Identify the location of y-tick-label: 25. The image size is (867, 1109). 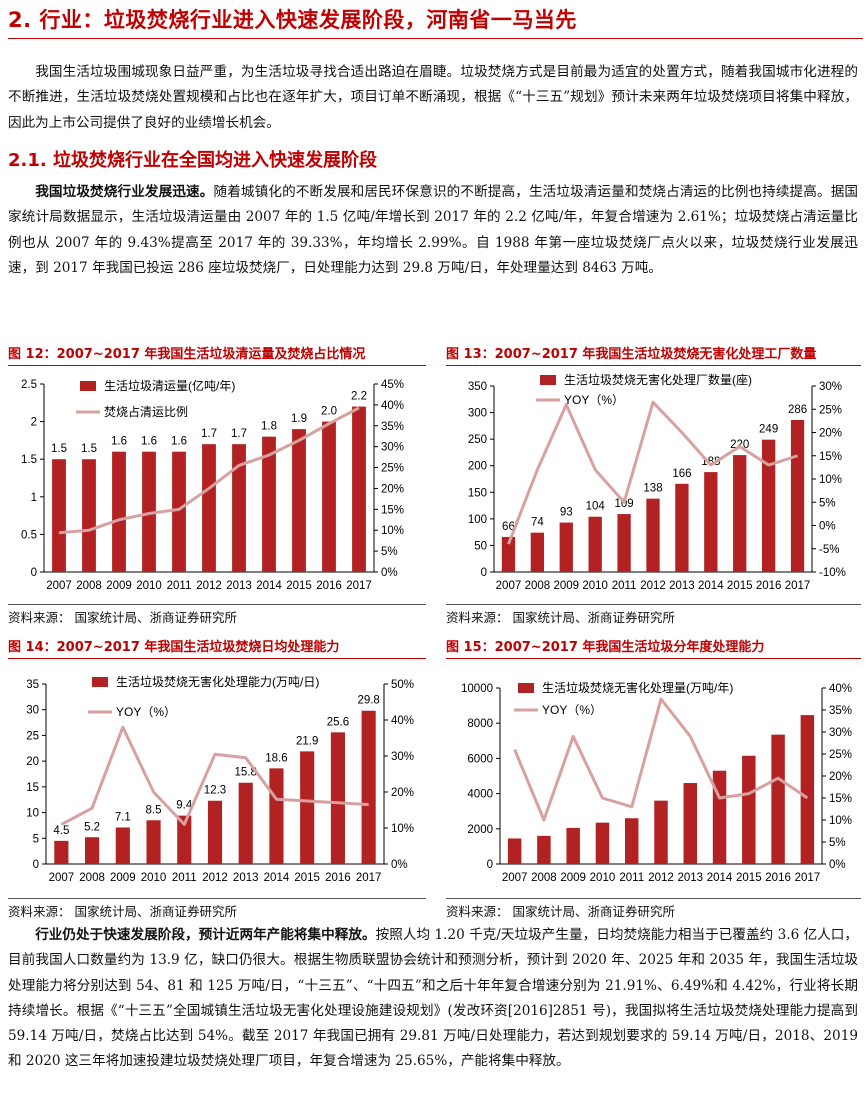
(32, 736).